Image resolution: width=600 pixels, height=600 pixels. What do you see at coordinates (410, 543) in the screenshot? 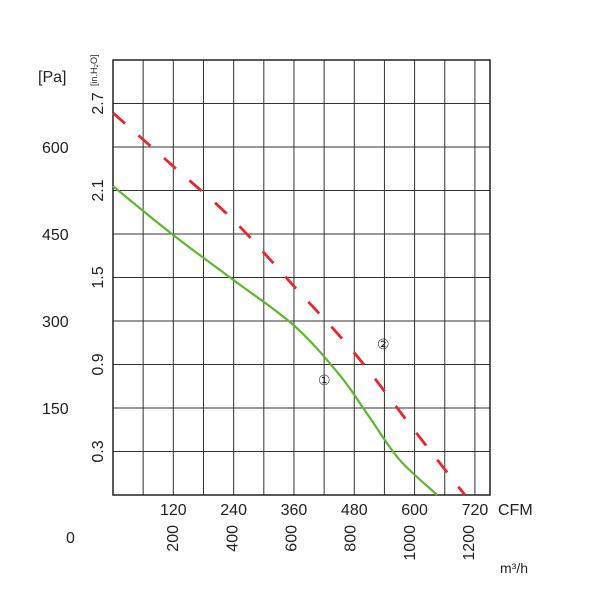
I see `m3h-tick-label: 1000` at bounding box center [410, 543].